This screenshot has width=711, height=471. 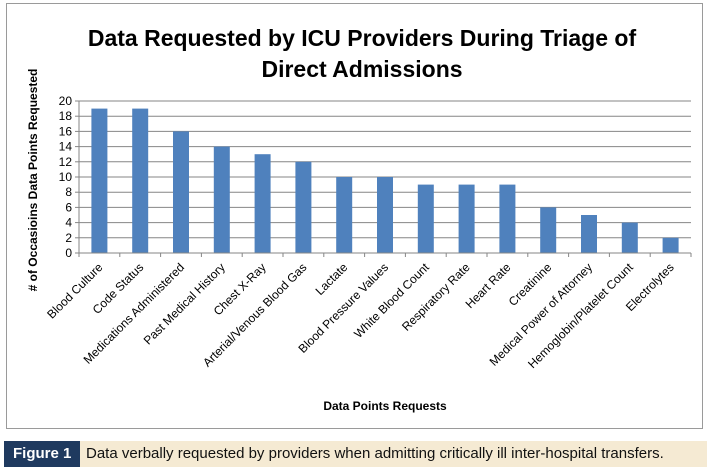 I want to click on y-tick-label: 14, so click(x=66, y=147).